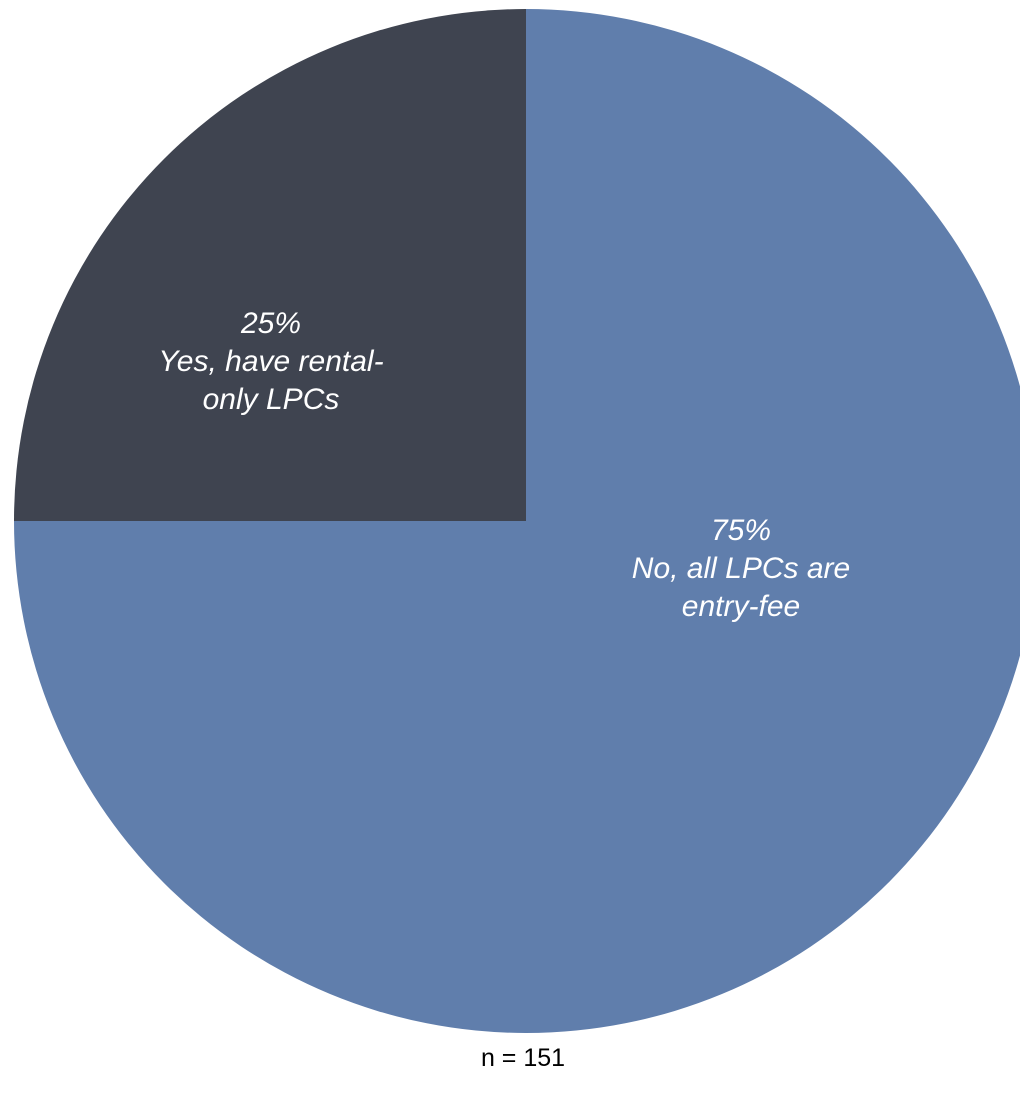 This screenshot has height=1098, width=1020. I want to click on slice-label-no: 75% No, all LPCs are entry-fee, so click(741, 569).